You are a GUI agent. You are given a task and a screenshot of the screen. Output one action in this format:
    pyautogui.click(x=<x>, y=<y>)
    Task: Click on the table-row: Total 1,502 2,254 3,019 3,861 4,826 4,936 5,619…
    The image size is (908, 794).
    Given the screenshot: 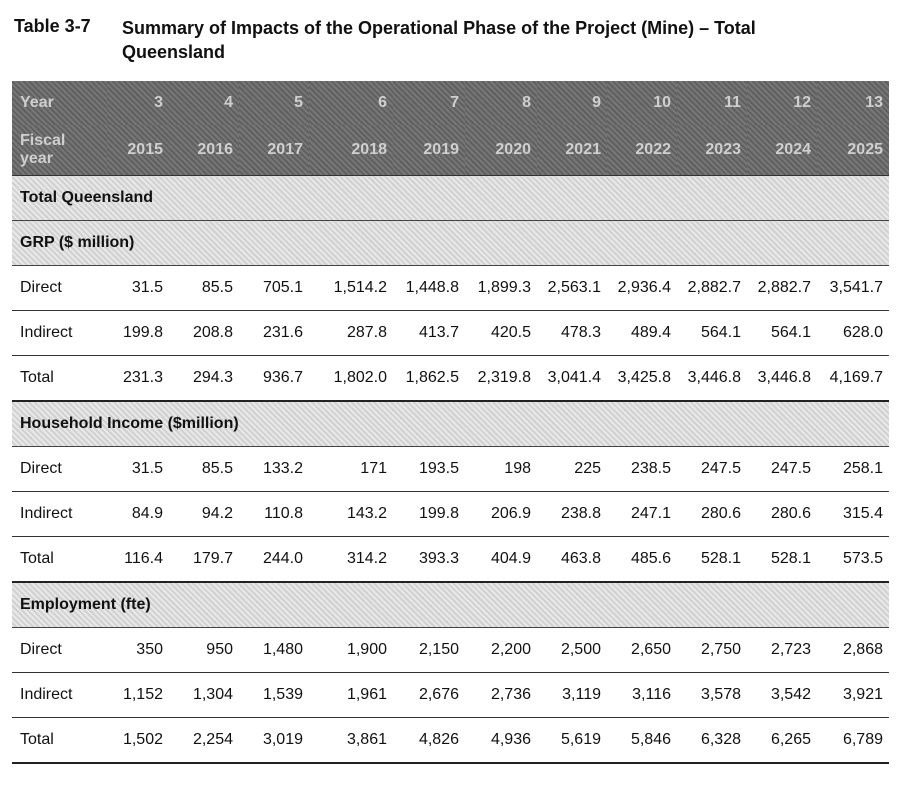 What is the action you would take?
    pyautogui.click(x=450, y=740)
    